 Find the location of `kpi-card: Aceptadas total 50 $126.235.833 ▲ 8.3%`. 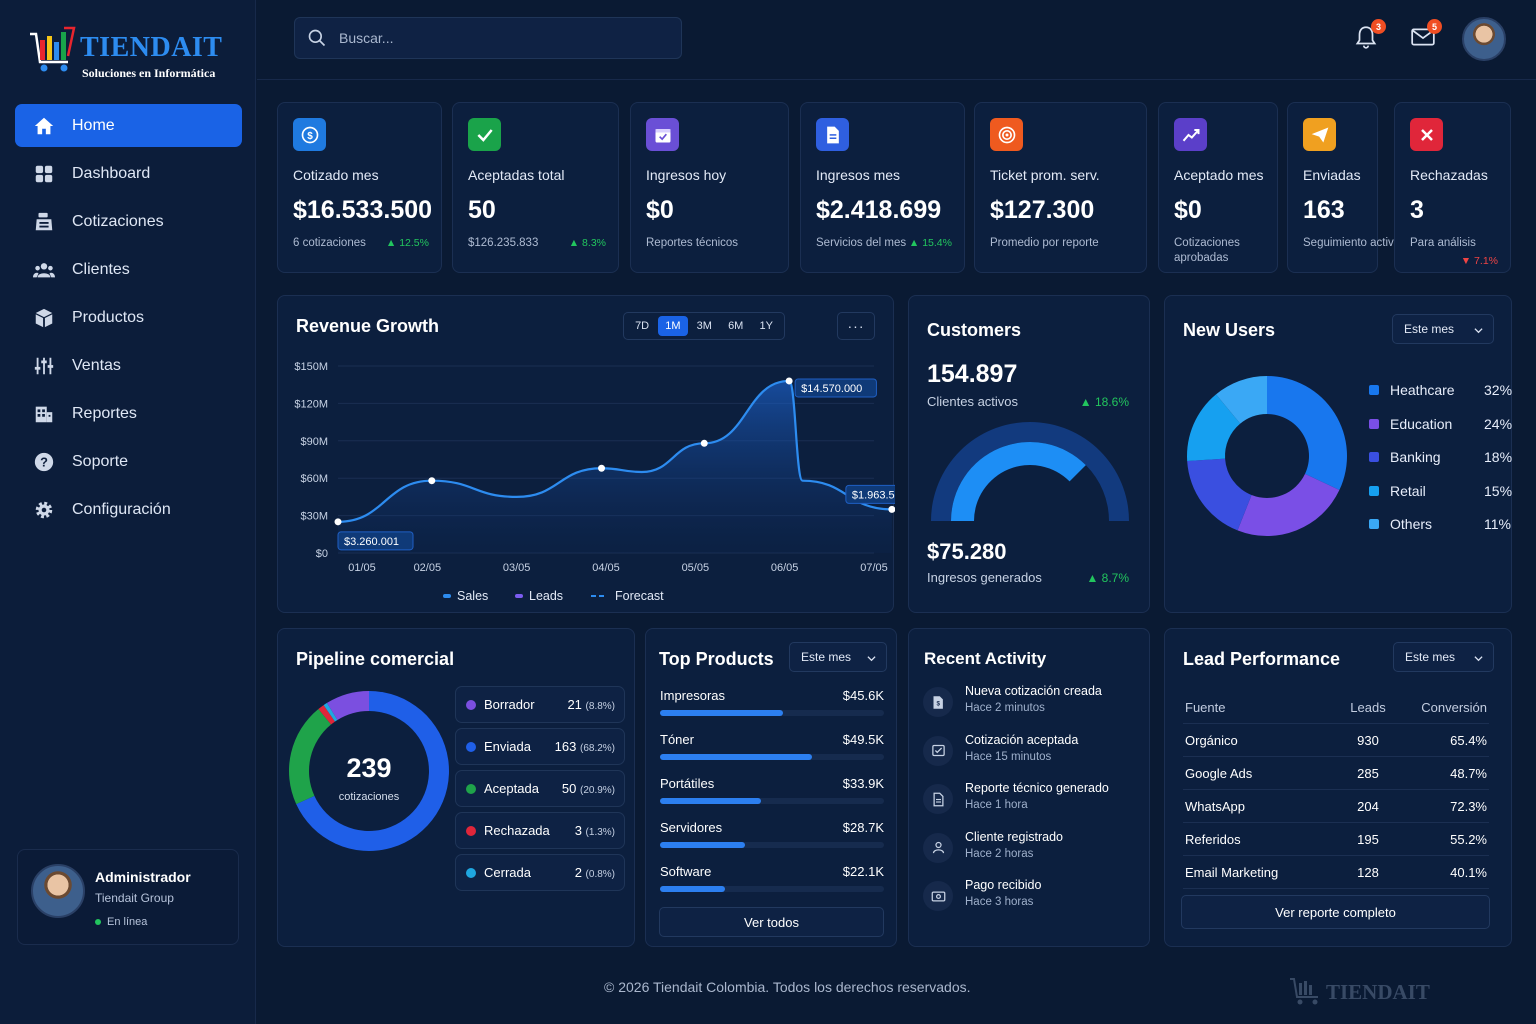

kpi-card: Aceptadas total 50 $126.235.833 ▲ 8.3% is located at coordinates (535, 187).